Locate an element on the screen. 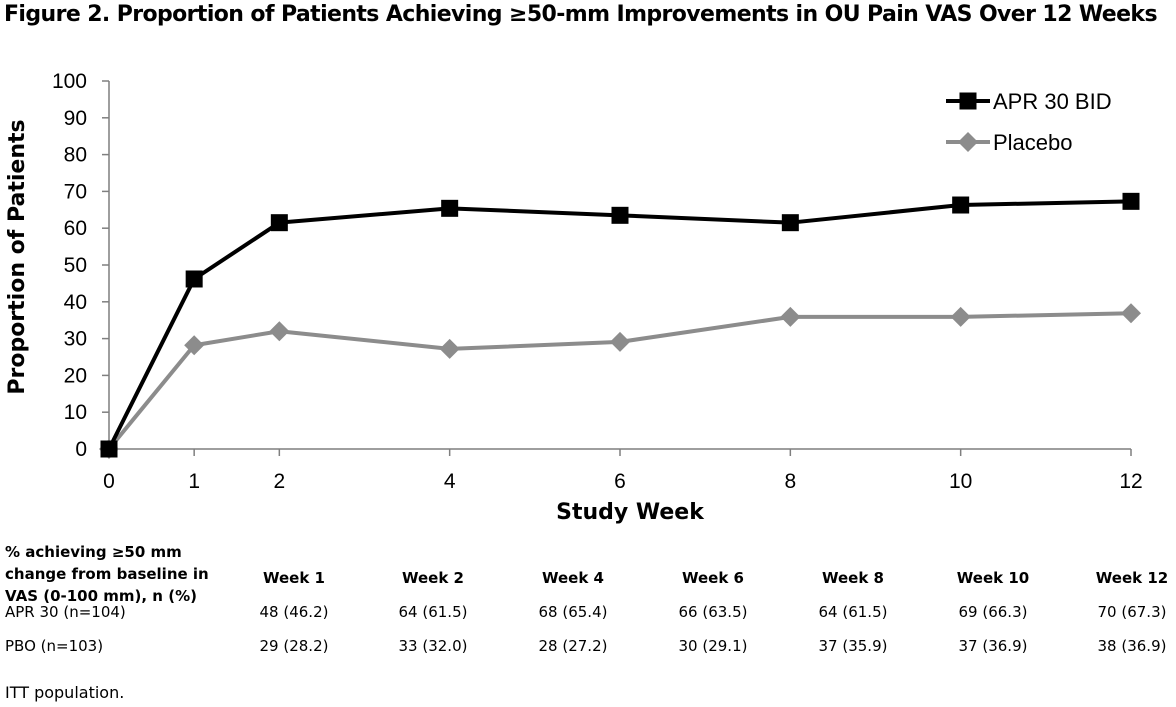 The height and width of the screenshot is (707, 1176). table-cell: 48 (46.2) is located at coordinates (294, 612).